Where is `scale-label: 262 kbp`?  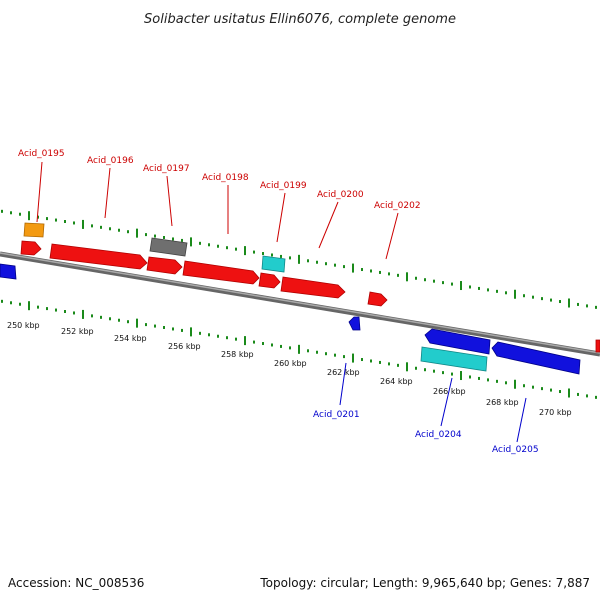 scale-label: 262 kbp is located at coordinates (343, 372).